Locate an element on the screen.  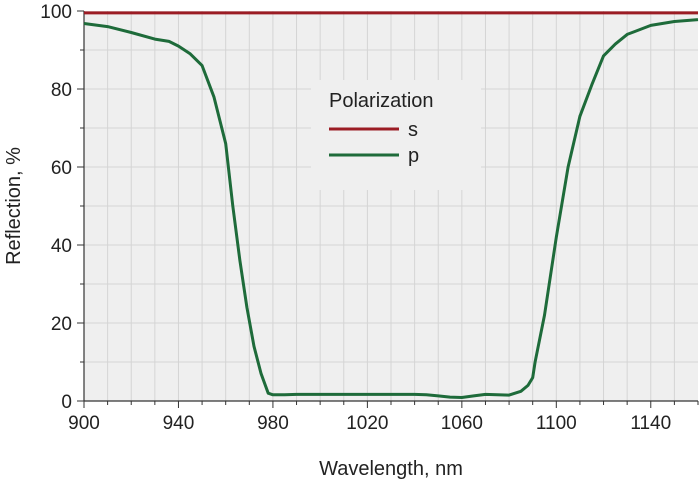
legend-label-s: s is located at coordinates (413, 130).